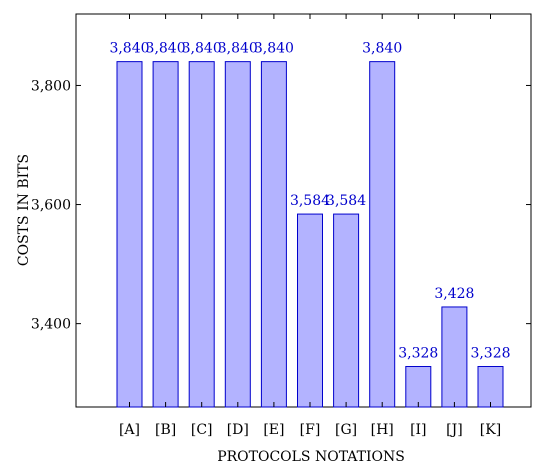 This screenshot has height=469, width=550. What do you see at coordinates (129, 430) in the screenshot?
I see `x-tick-label: [A]` at bounding box center [129, 430].